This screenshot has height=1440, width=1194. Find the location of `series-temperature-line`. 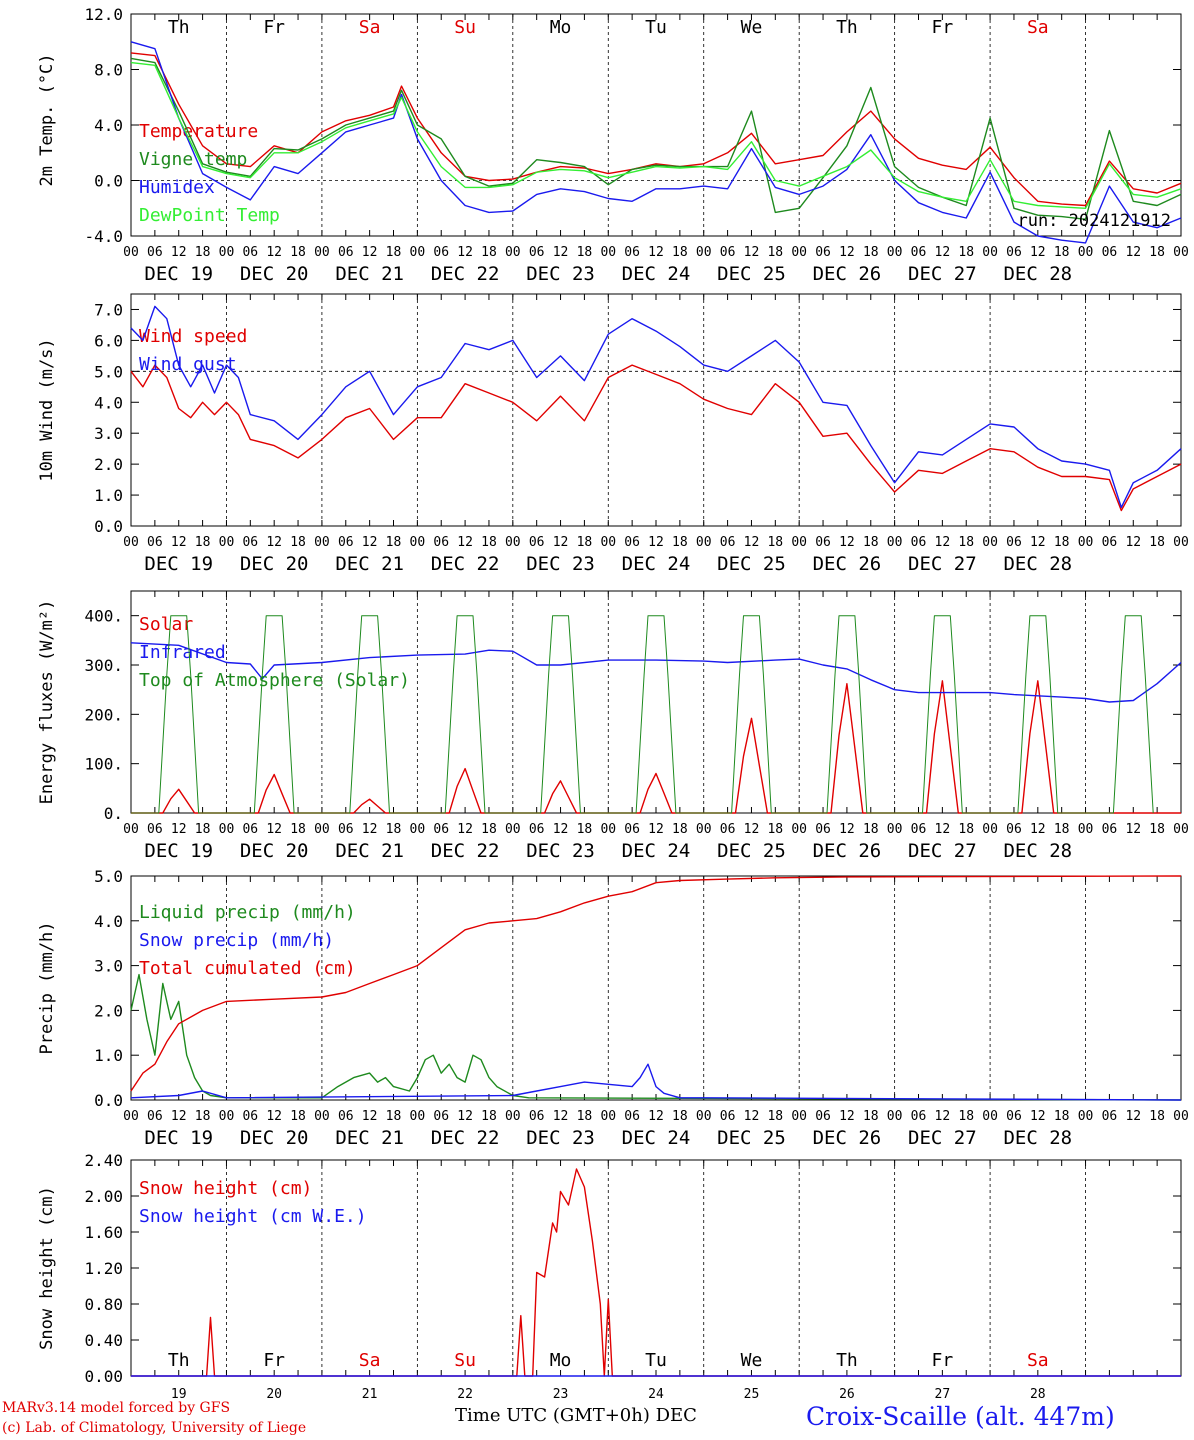

series-temperature-line is located at coordinates (656, 129).